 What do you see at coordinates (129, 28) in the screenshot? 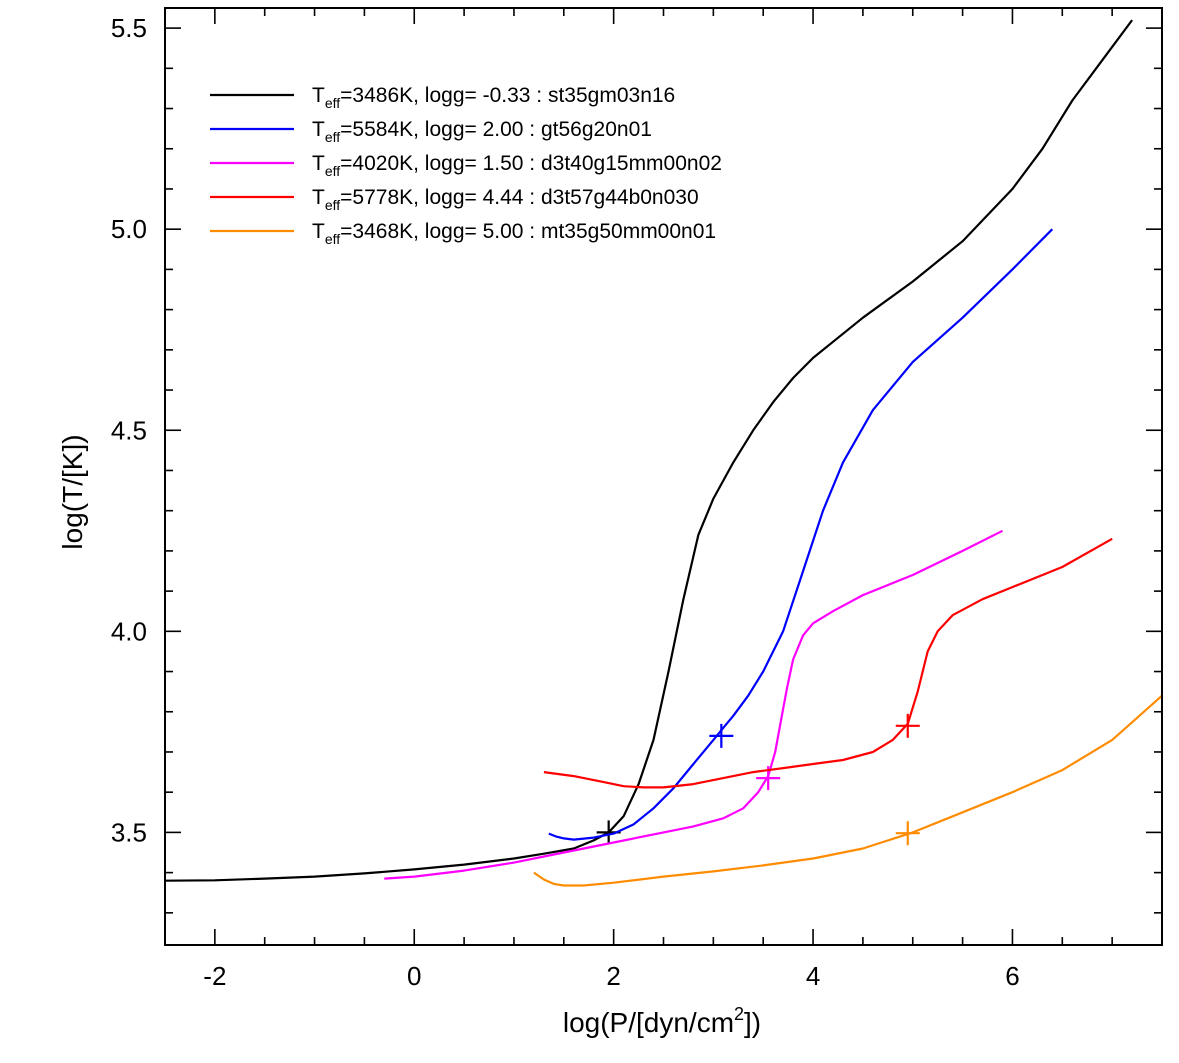
I see `y-tick-label: 5.5` at bounding box center [129, 28].